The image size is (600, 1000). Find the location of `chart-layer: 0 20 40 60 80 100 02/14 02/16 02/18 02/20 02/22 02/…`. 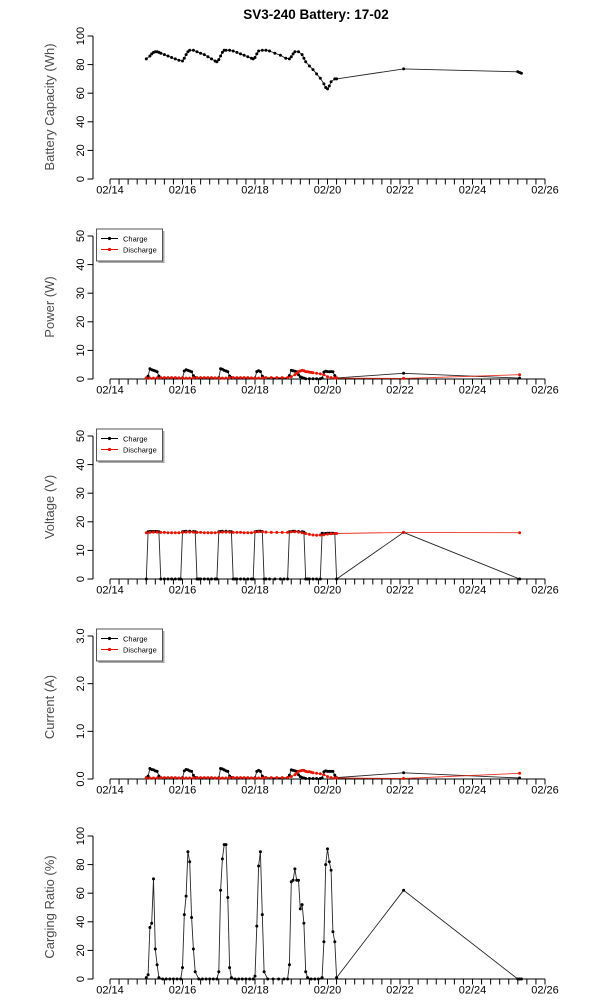

chart-layer: 0 20 40 60 80 100 02/14 02/16 02/18 02/20 02/22 02/… is located at coordinates (317, 912).